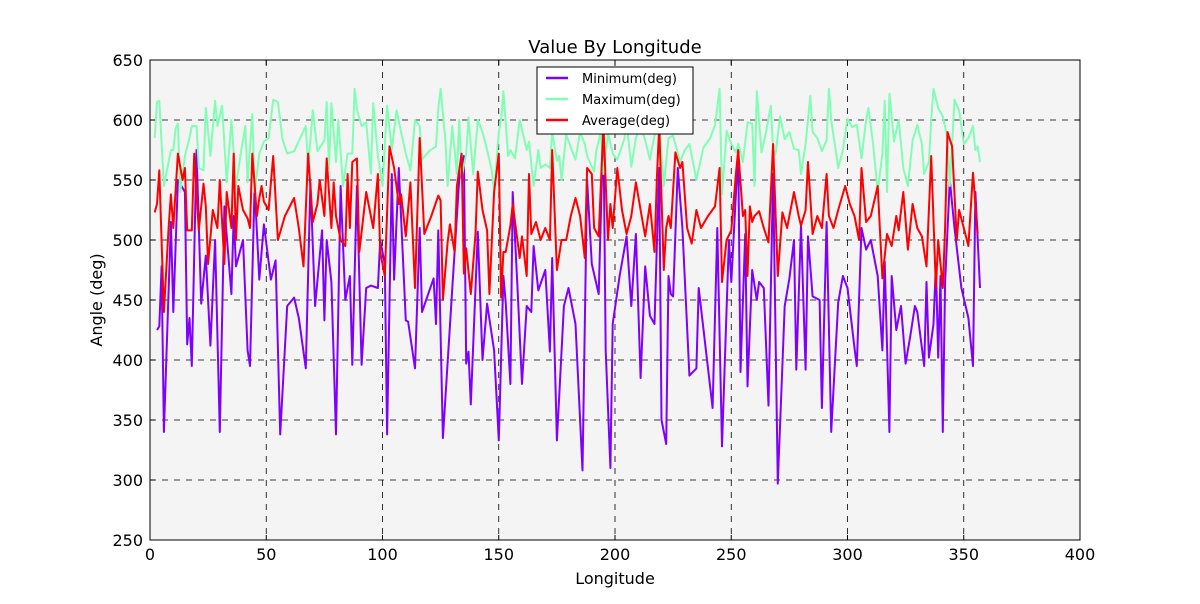 The width and height of the screenshot is (1200, 604). Describe the element at coordinates (498, 554) in the screenshot. I see `x-tick-label: 150` at that location.